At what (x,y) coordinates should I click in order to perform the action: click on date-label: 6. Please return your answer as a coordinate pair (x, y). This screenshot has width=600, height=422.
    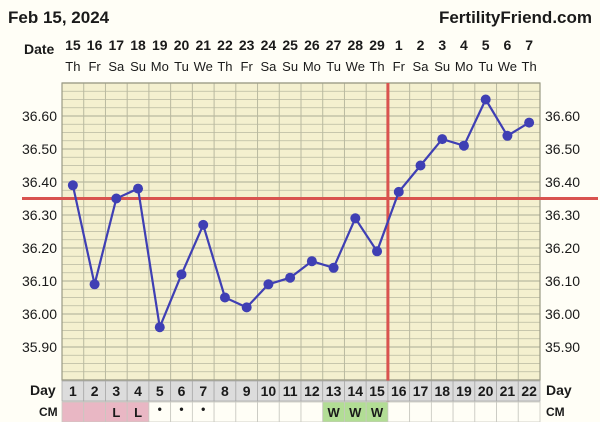
    Looking at the image, I should click on (508, 45).